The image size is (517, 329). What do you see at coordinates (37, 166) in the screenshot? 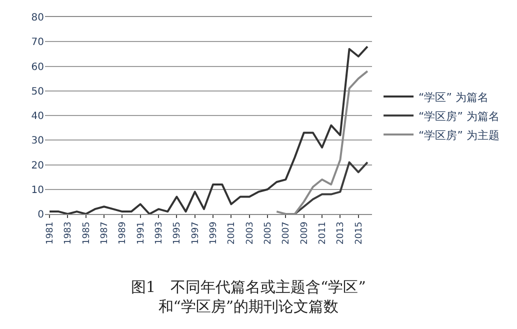
I see `y-tick-label: 20` at bounding box center [37, 166].